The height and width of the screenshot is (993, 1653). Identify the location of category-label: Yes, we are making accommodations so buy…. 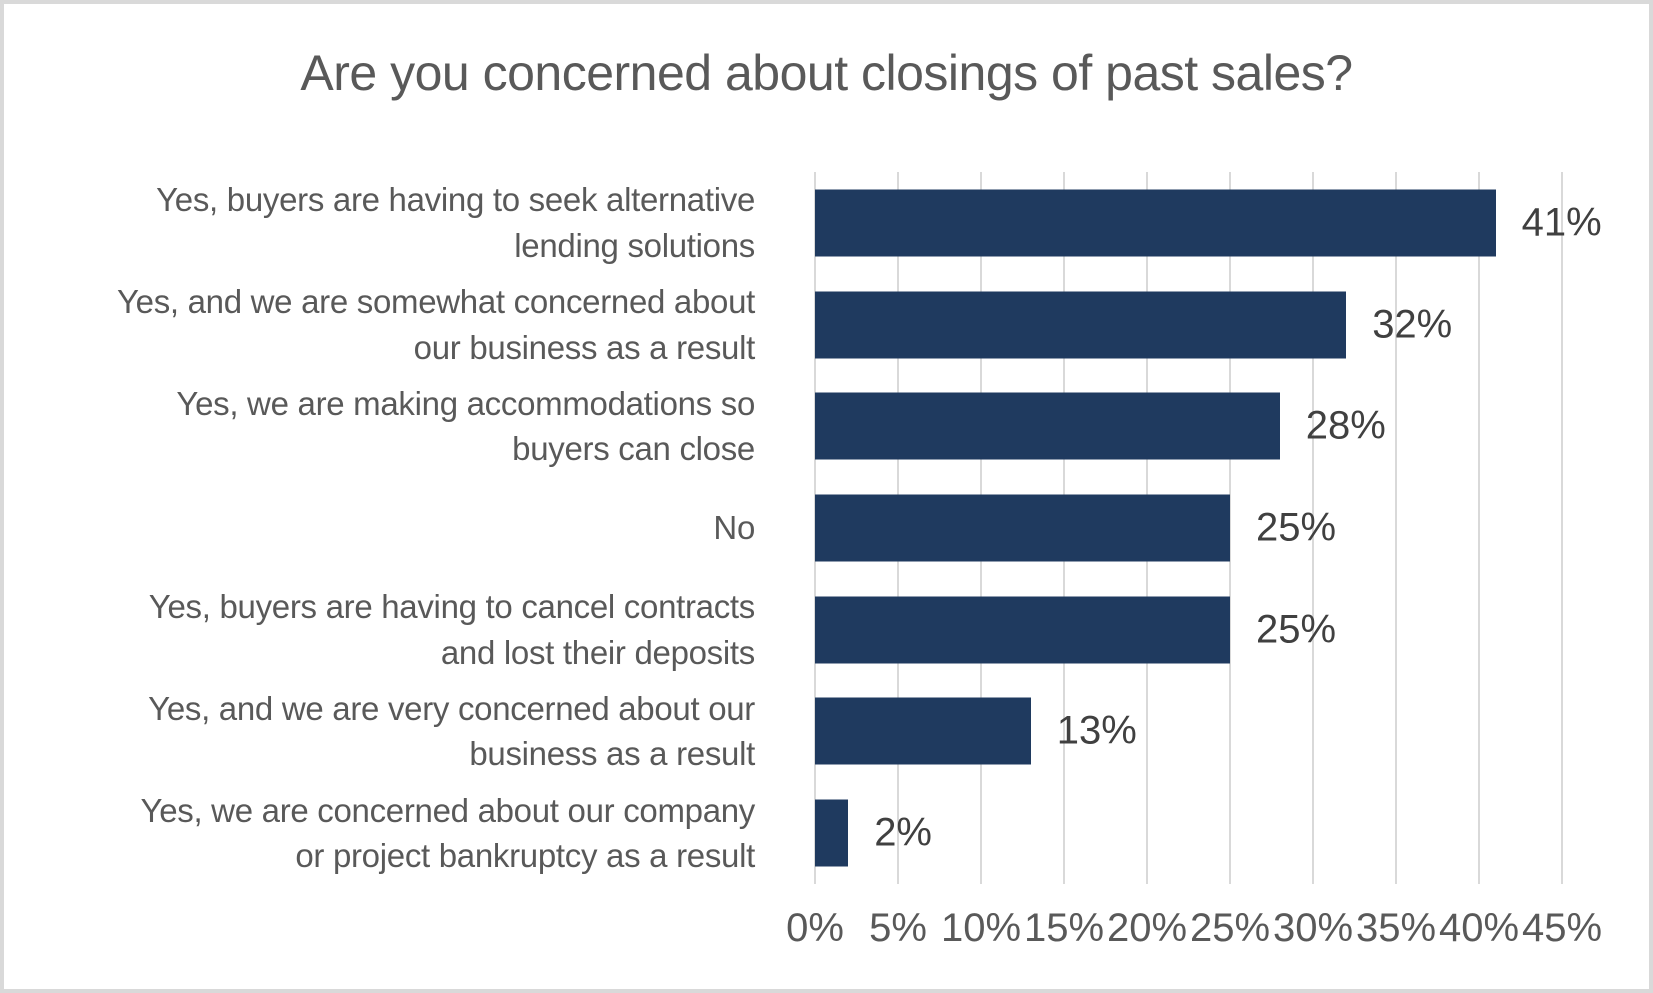
(465, 426).